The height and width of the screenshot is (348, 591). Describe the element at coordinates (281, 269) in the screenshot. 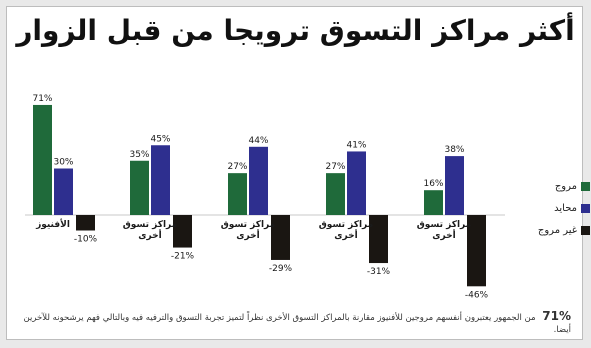

I see `data-label: -29%` at that location.